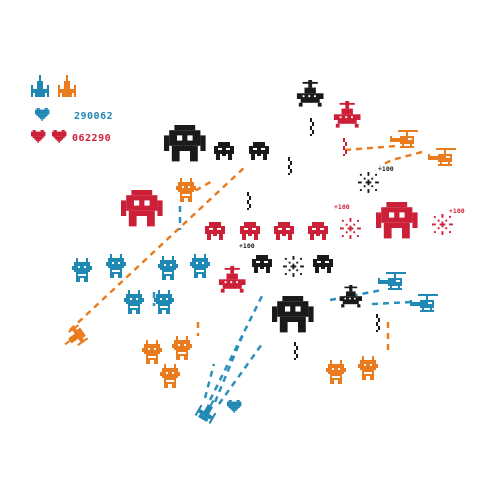  What do you see at coordinates (342, 207) in the screenshot?
I see `bonus-label-2: +100` at bounding box center [342, 207].